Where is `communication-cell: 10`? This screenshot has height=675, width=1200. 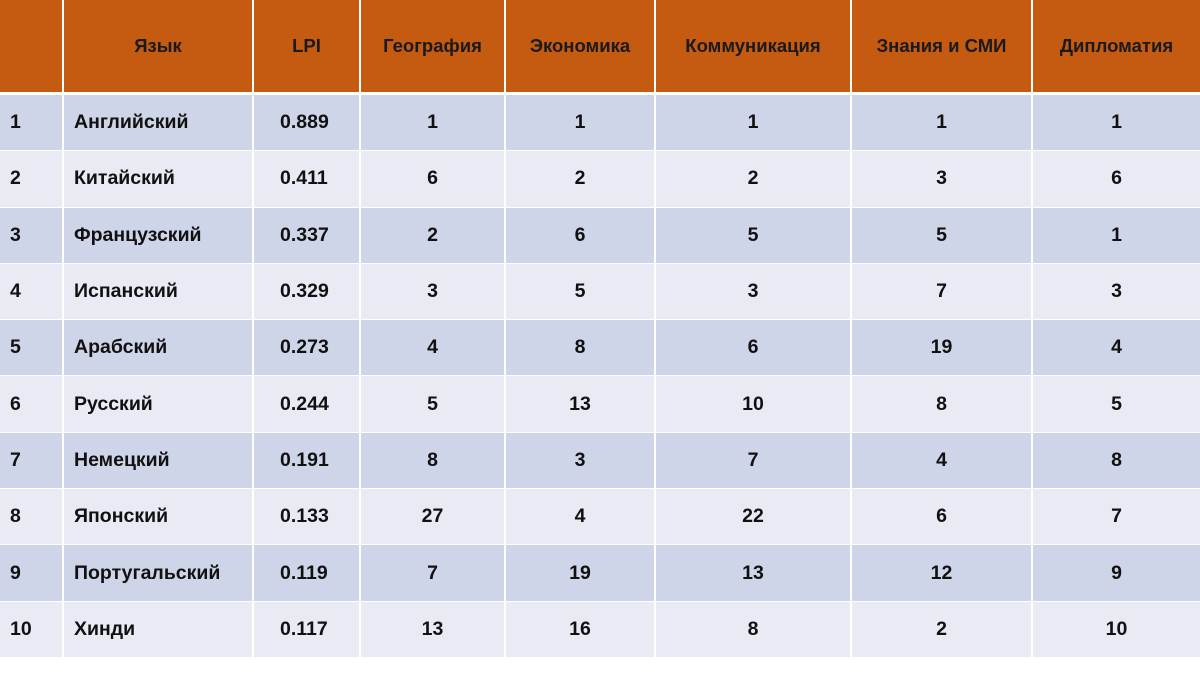 communication-cell: 10 is located at coordinates (753, 404).